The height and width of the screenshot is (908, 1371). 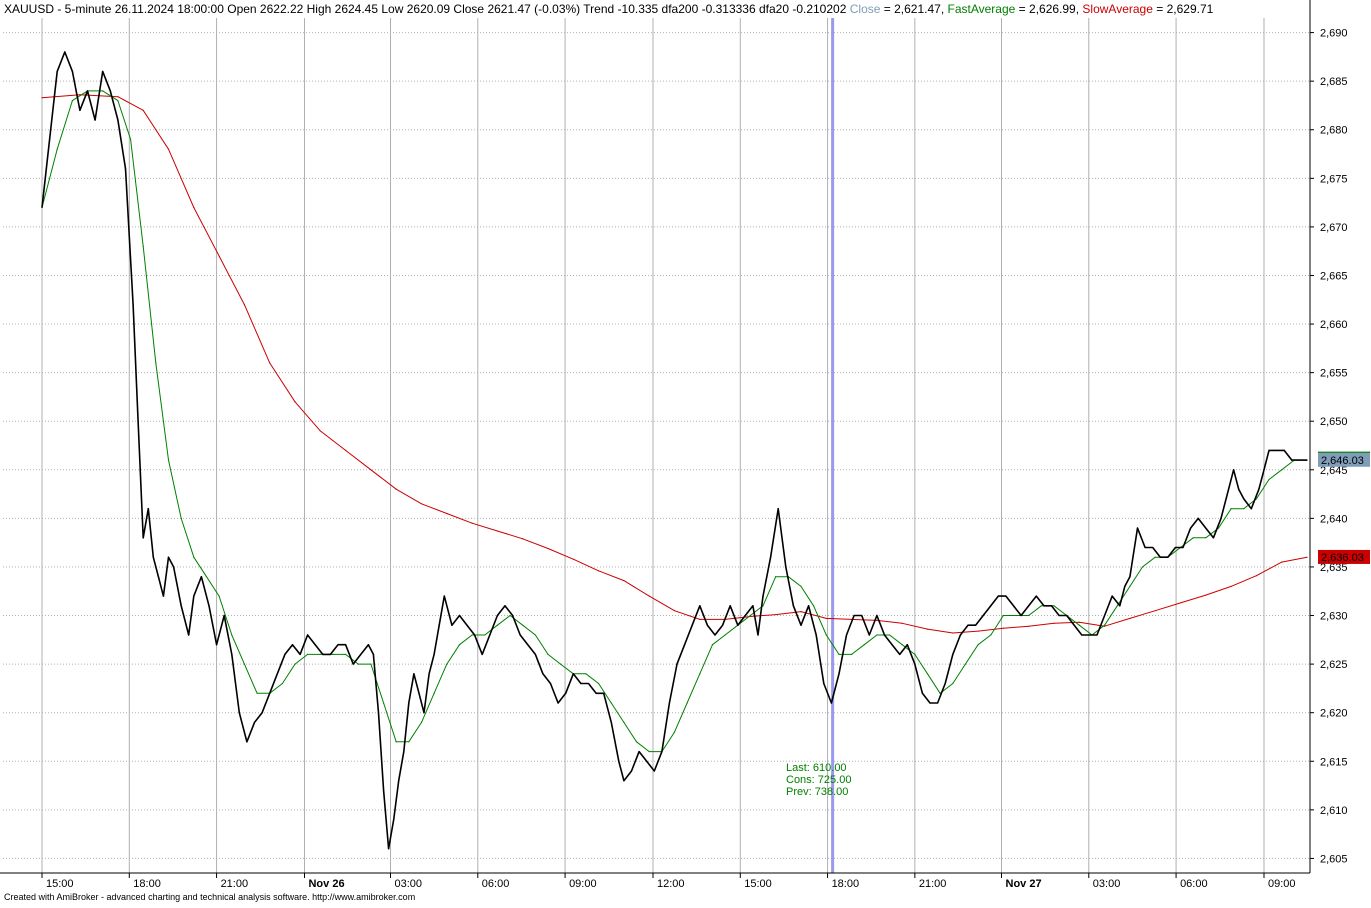 What do you see at coordinates (1334, 131) in the screenshot?
I see `y-tick-label: 2,680` at bounding box center [1334, 131].